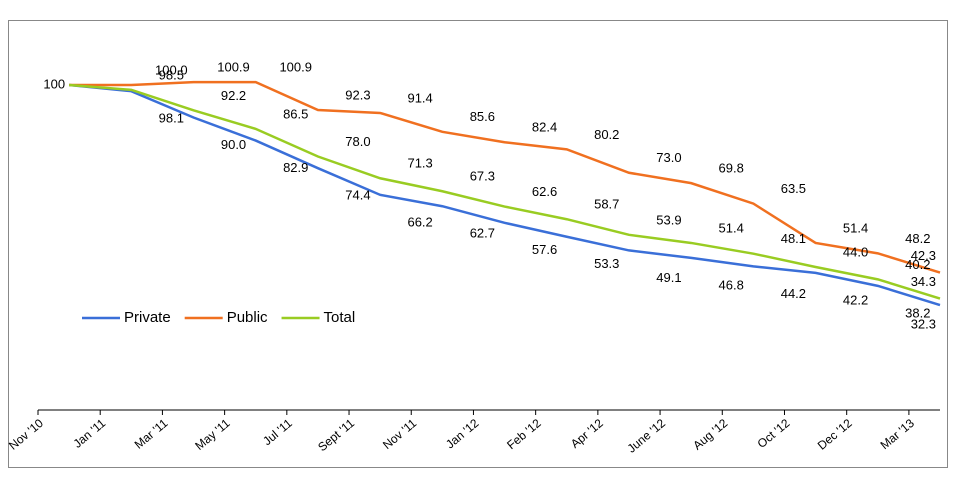  What do you see at coordinates (340, 317) in the screenshot?
I see `legend-label: Total` at bounding box center [340, 317].